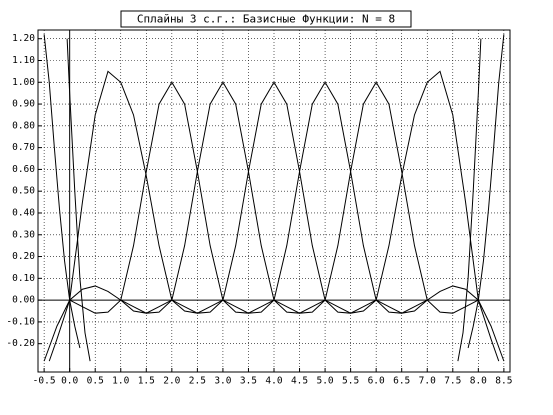 The image size is (553, 415). Describe the element at coordinates (23, 234) in the screenshot. I see `y-tick-label: 0.30` at that location.